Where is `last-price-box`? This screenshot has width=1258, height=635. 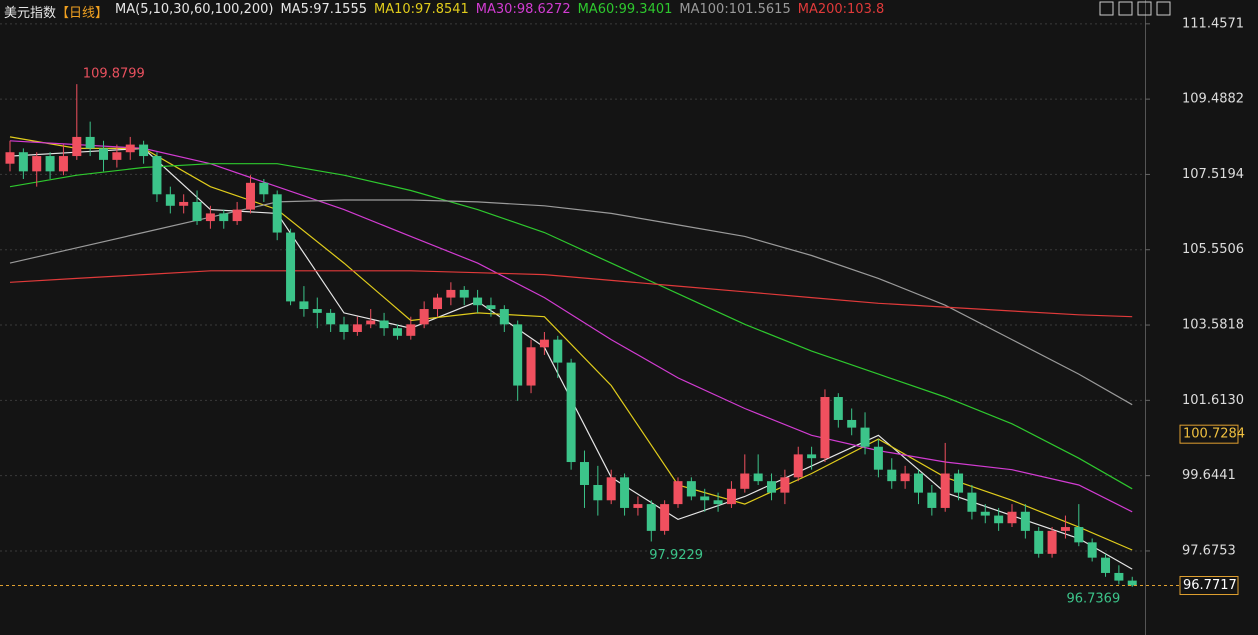
last-price-box is located at coordinates (1209, 586).